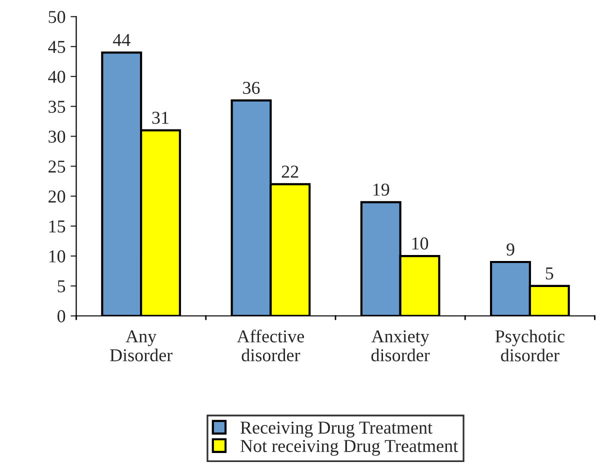 The height and width of the screenshot is (475, 610). I want to click on y-tick-label: 30, so click(57, 136).